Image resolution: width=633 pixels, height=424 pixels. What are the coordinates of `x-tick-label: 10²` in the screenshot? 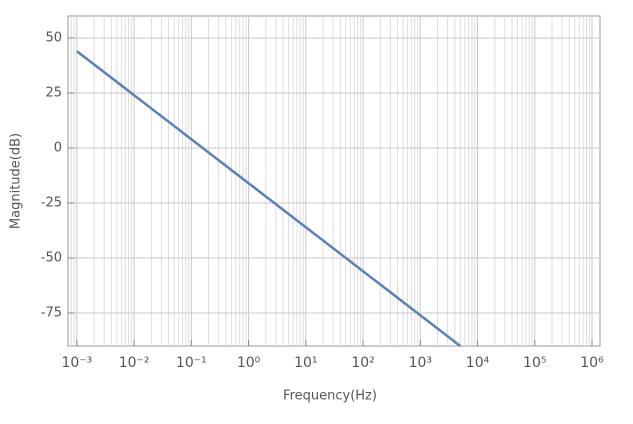 It's located at (362, 363).